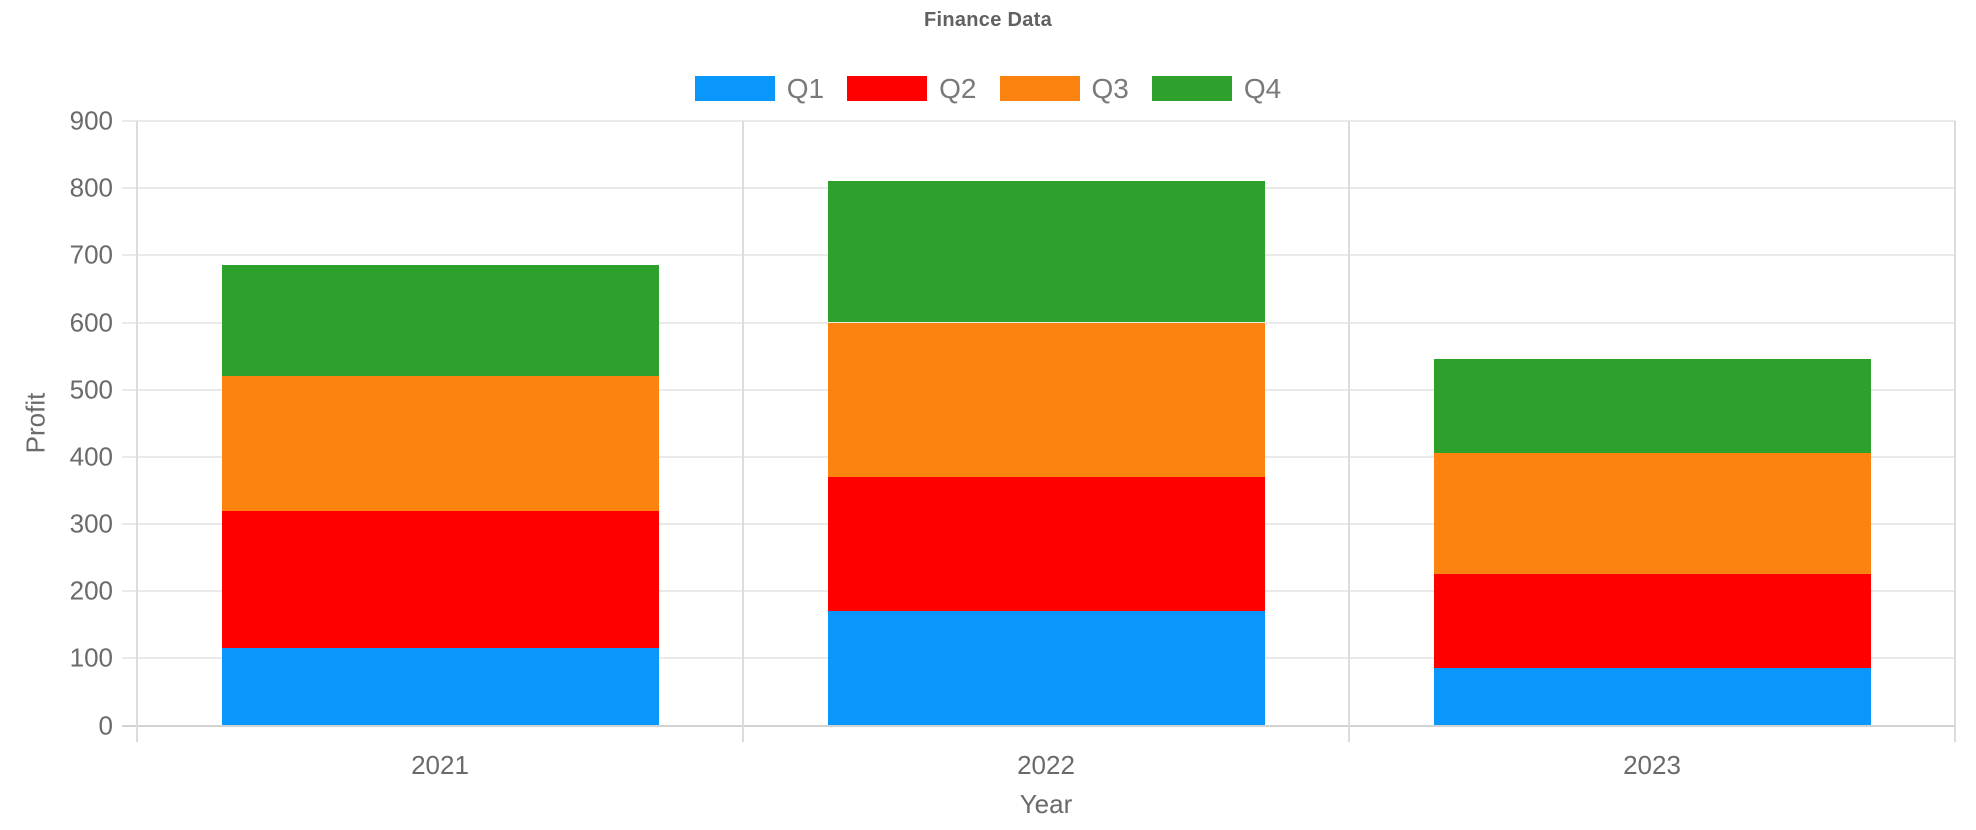 The image size is (1976, 830). What do you see at coordinates (1262, 88) in the screenshot?
I see `legend-label-q4: Q4` at bounding box center [1262, 88].